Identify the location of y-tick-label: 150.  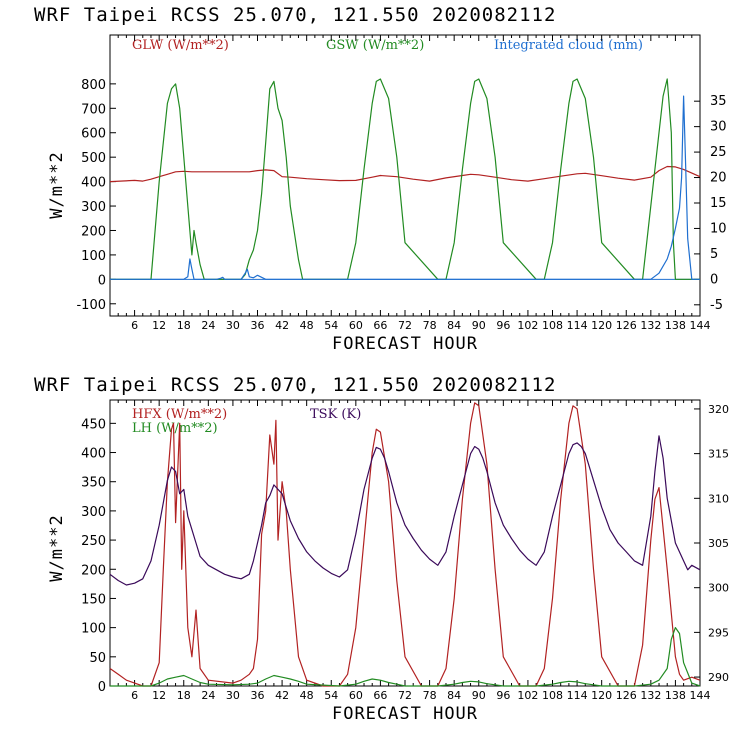
(93, 599).